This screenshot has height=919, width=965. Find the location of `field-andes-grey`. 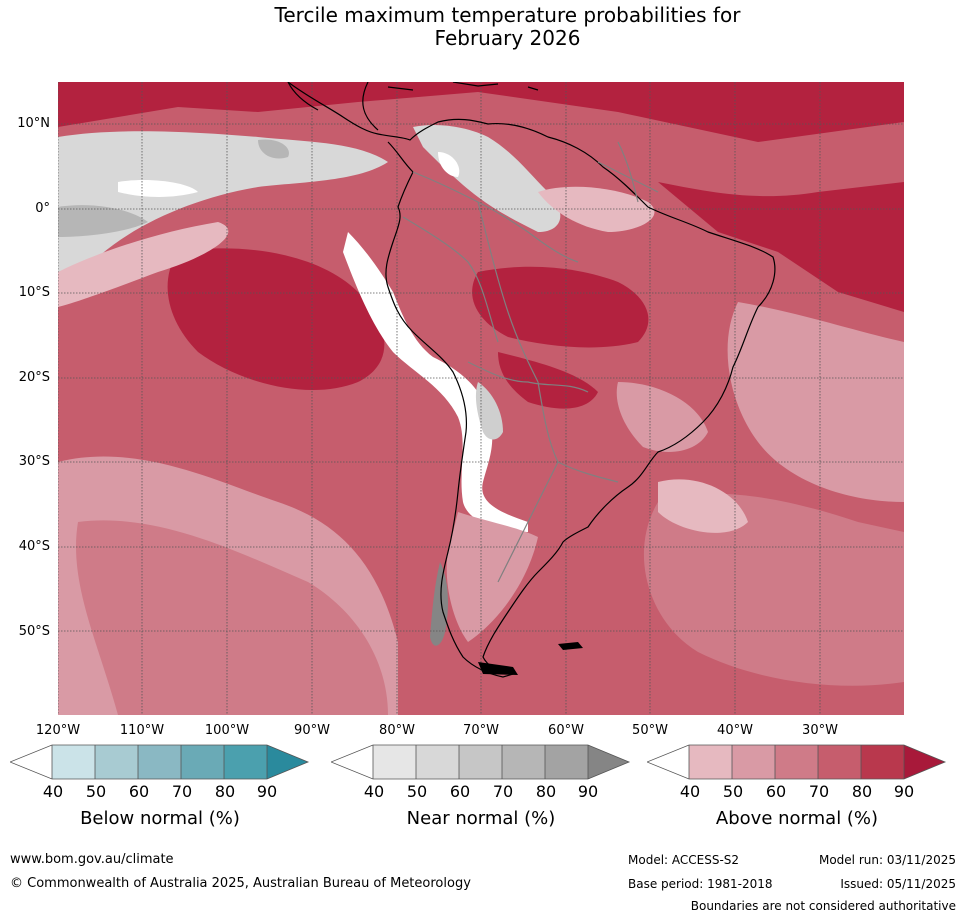

field-andes-grey is located at coordinates (489, 411).